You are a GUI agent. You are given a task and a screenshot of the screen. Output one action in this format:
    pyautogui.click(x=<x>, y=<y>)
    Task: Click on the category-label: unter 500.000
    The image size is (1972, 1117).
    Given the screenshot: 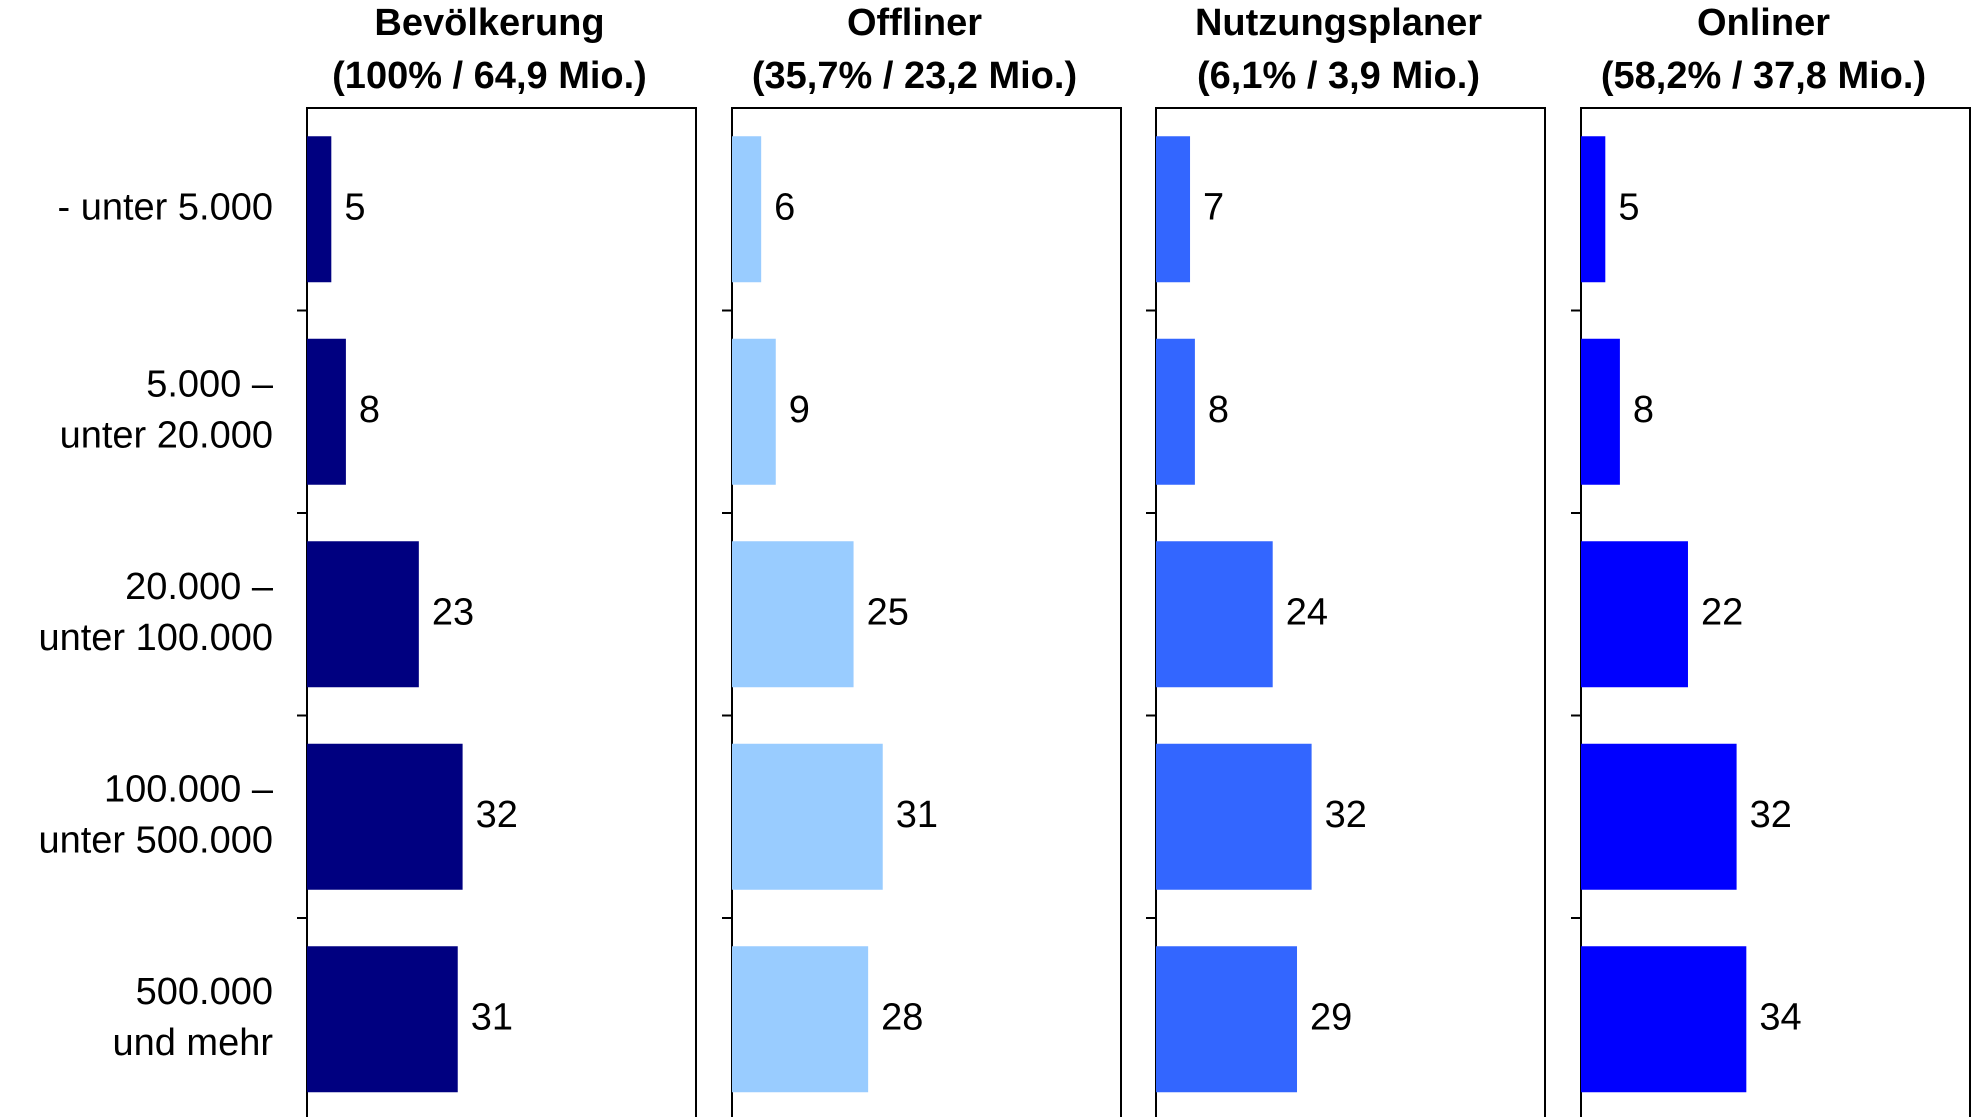 What is the action you would take?
    pyautogui.click(x=155, y=840)
    